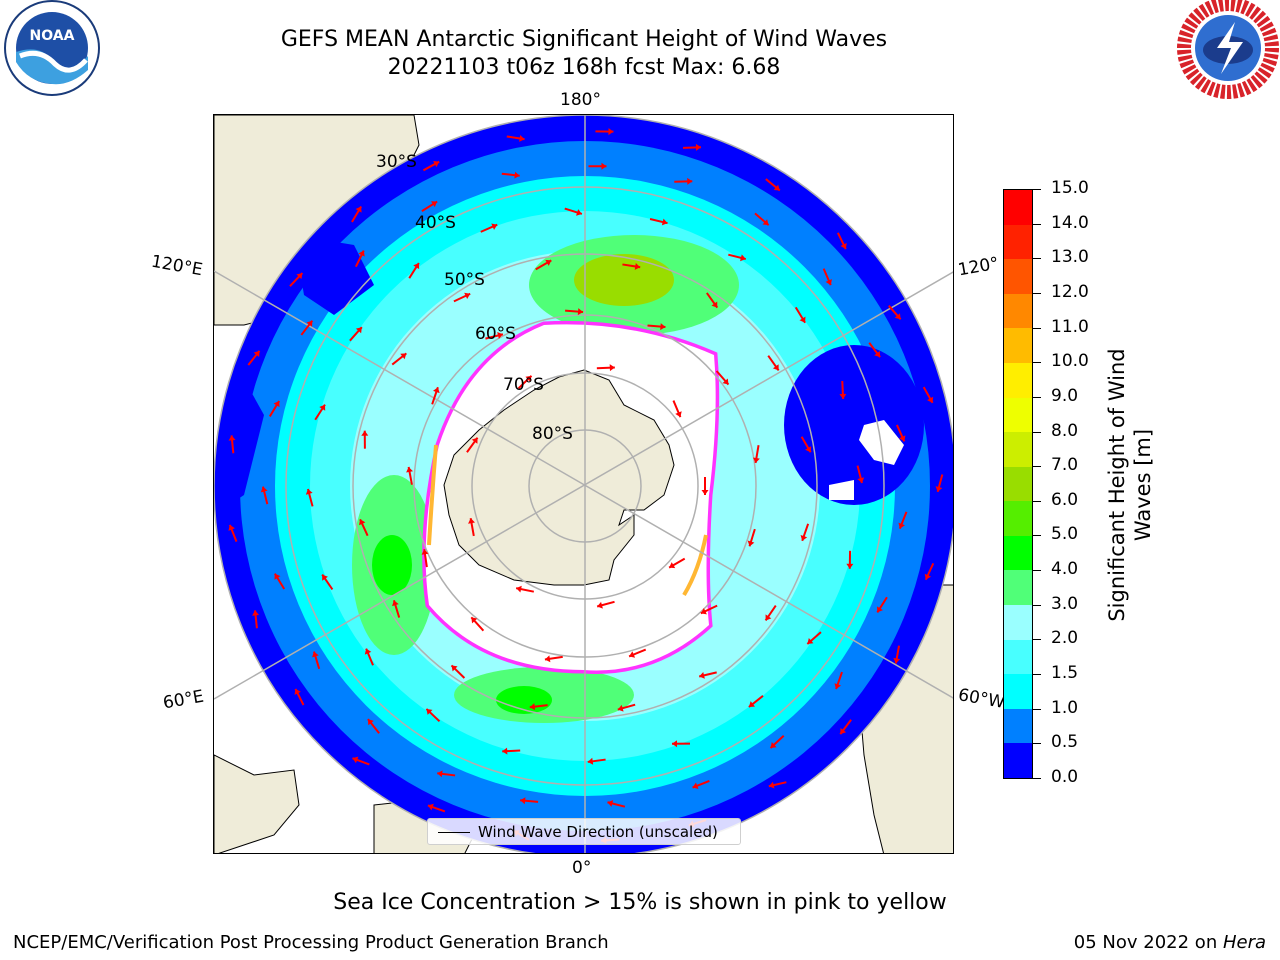 This screenshot has height=960, width=1280. I want to click on colorbar-tick-label: 0.5, so click(1065, 742).